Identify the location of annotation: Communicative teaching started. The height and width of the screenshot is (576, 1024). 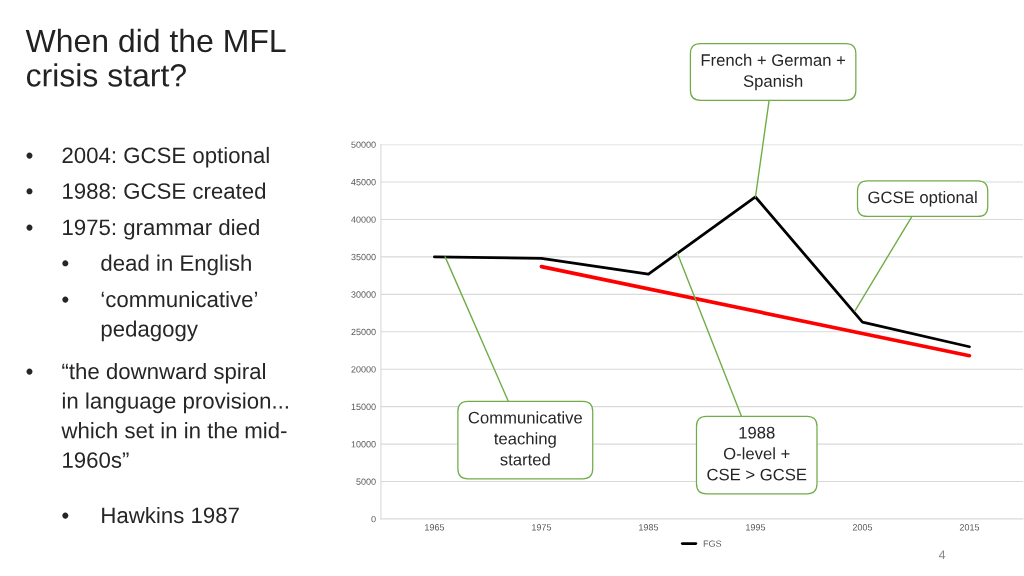
(525, 438).